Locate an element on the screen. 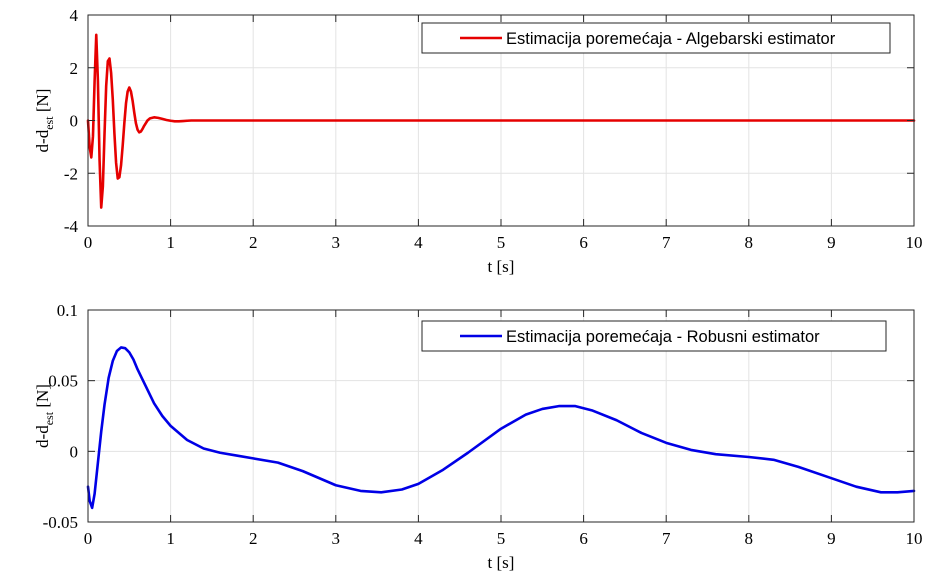  y-tick-label: 4 is located at coordinates (74, 15).